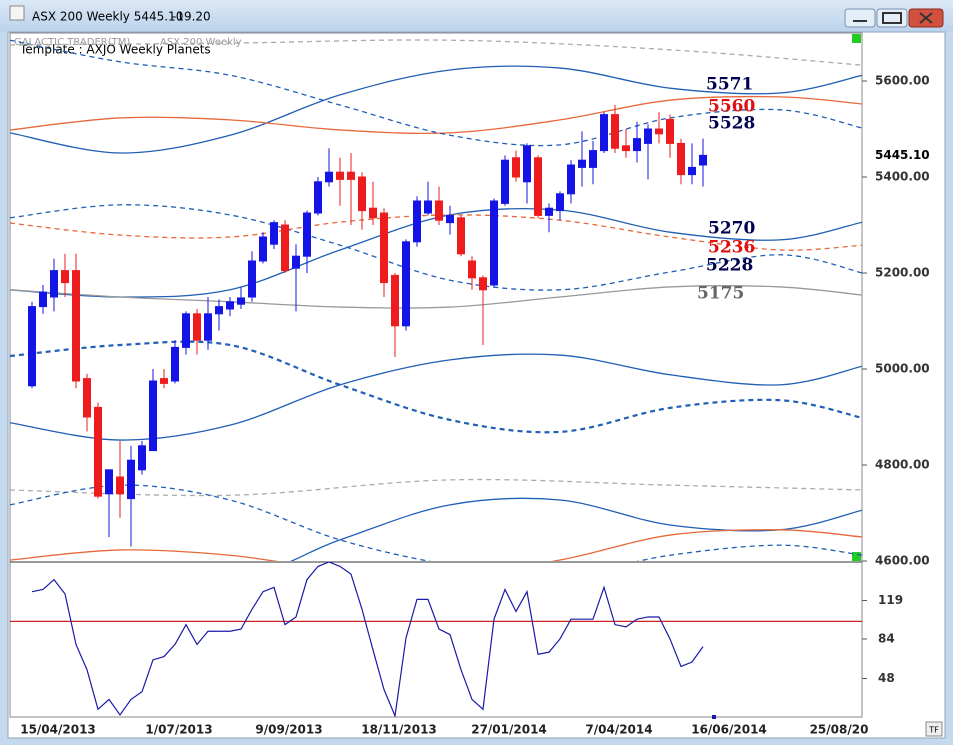 The width and height of the screenshot is (953, 749). I want to click on maximize-button, so click(892, 18).